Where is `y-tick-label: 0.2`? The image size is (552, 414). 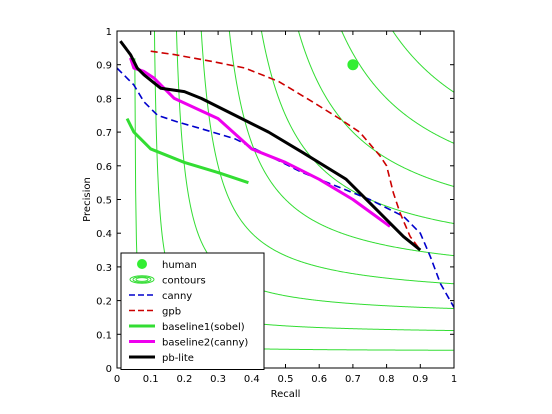
y-tick-label: 0.2 is located at coordinates (104, 302).